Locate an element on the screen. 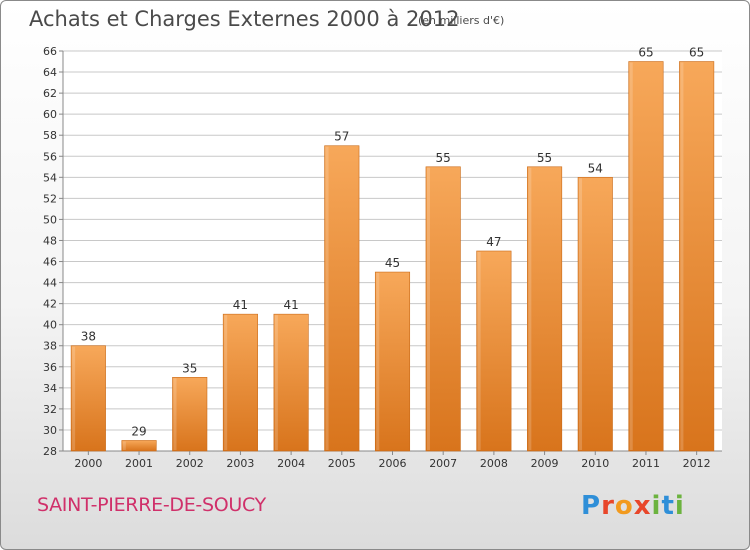  y-tick-label: 46 is located at coordinates (50, 262).